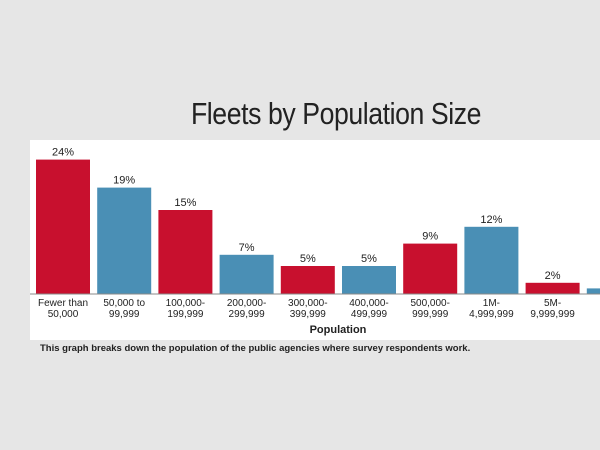 The height and width of the screenshot is (450, 600). I want to click on x-tick-label: 999,999, so click(430, 314).